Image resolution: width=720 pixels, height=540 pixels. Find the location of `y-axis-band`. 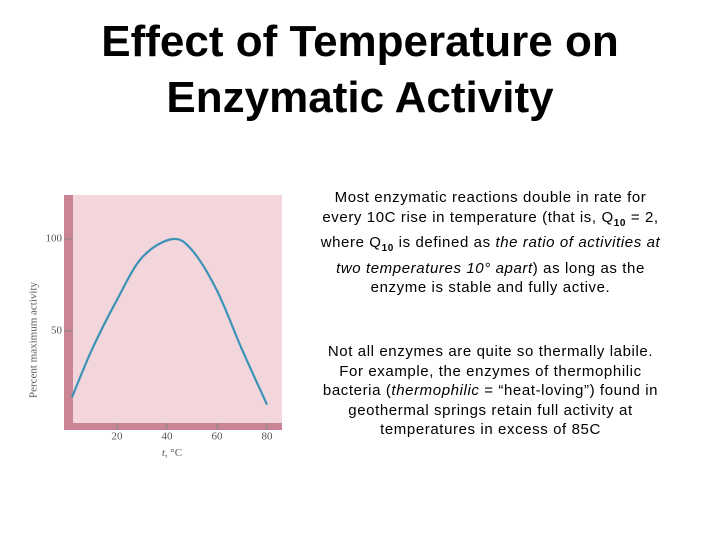

y-axis-band is located at coordinates (68, 312).